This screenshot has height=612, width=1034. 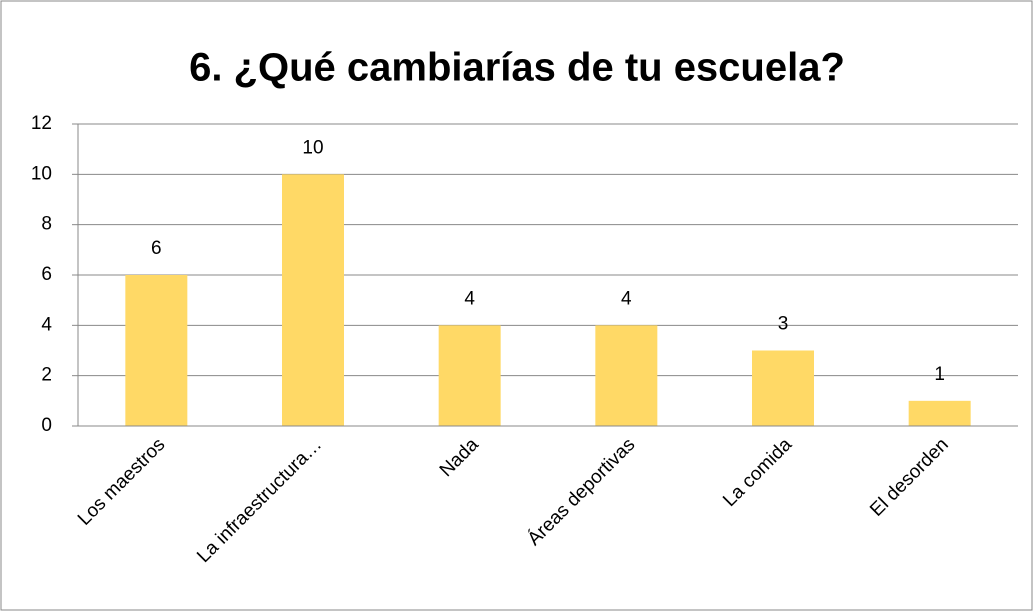 I want to click on y-tick-label: 4, so click(x=46, y=324).